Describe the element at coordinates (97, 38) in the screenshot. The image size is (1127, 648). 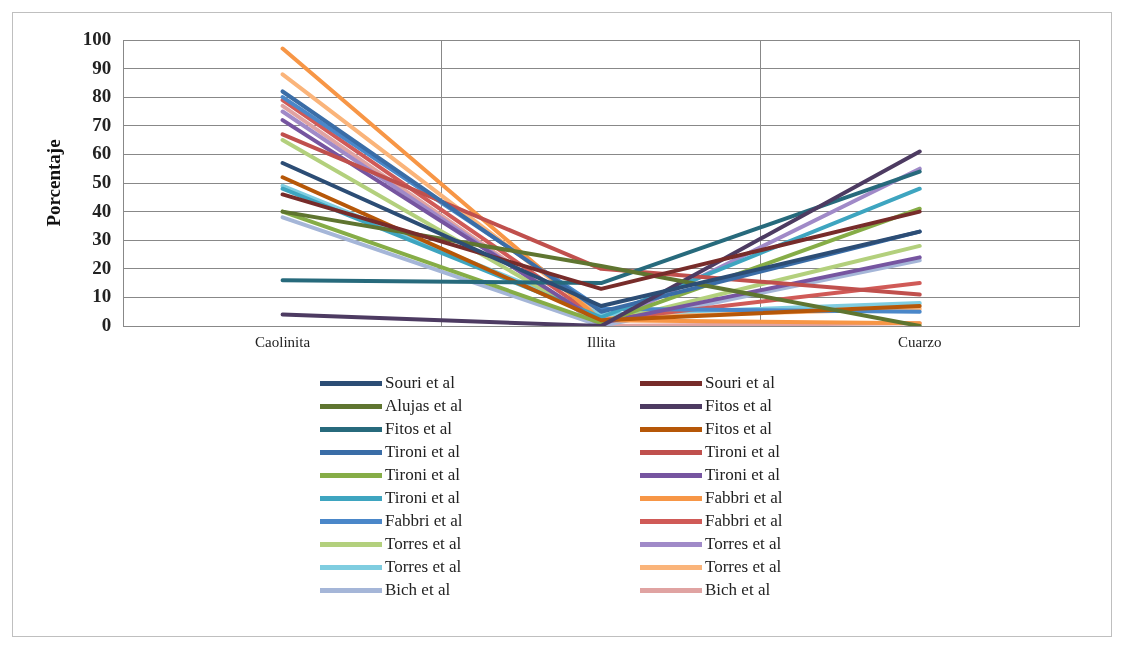
I see `y-tick-label: 100` at that location.